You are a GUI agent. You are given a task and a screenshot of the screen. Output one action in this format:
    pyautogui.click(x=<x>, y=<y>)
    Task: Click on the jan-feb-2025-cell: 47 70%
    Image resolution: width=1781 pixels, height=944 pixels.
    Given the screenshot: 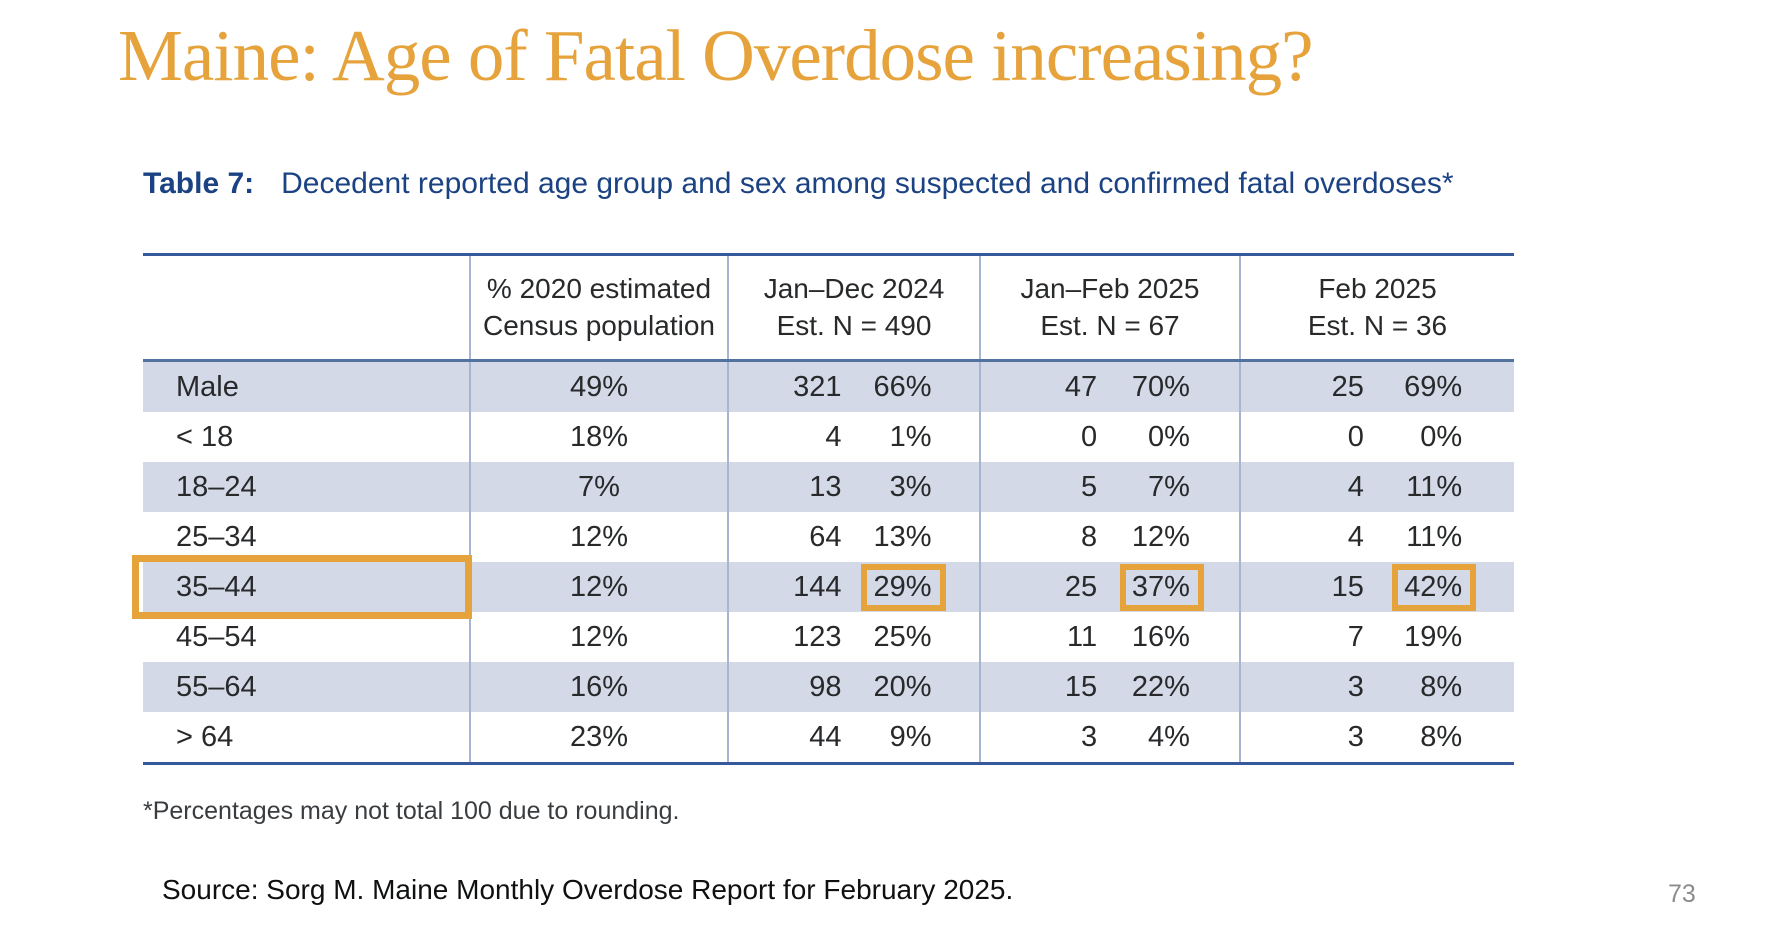 What is the action you would take?
    pyautogui.click(x=1109, y=387)
    